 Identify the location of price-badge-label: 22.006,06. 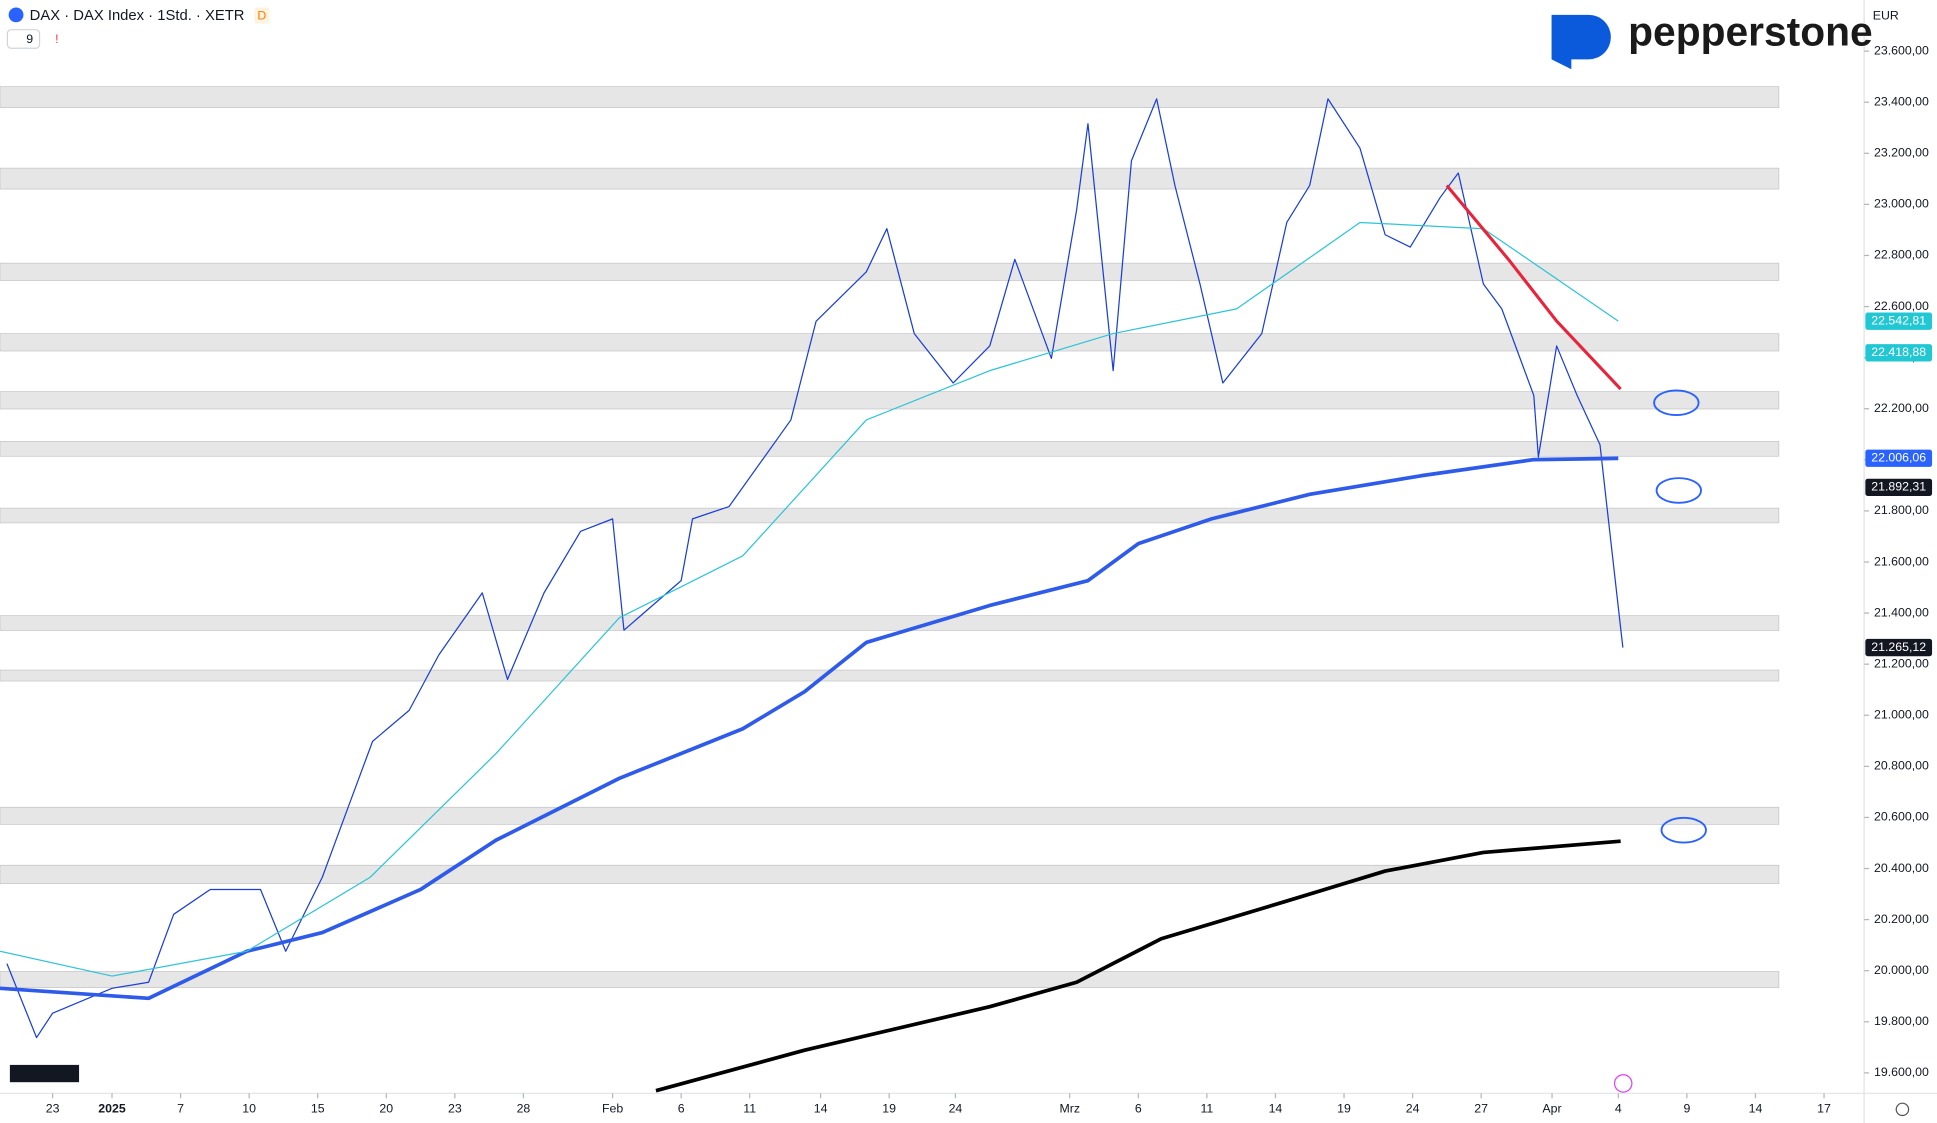
(1898, 458).